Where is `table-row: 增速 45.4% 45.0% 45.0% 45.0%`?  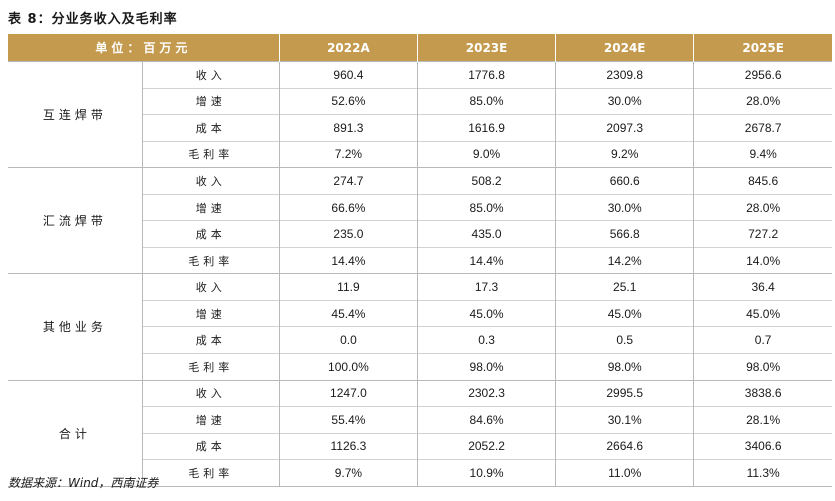 table-row: 增速 45.4% 45.0% 45.0% 45.0% is located at coordinates (420, 313).